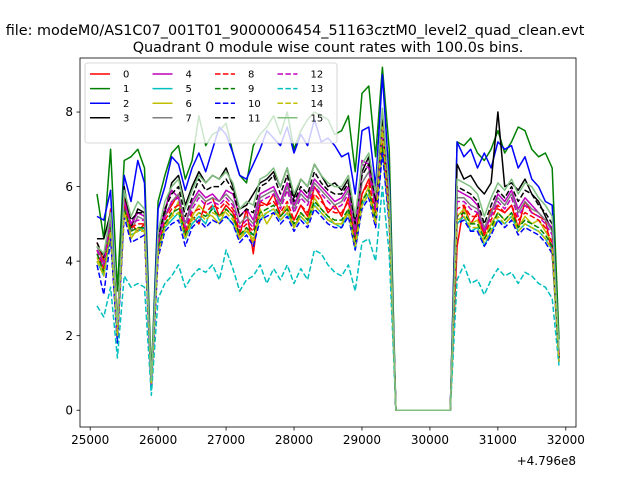 The width and height of the screenshot is (640, 480). I want to click on legend-label-9: 9, so click(251, 89).